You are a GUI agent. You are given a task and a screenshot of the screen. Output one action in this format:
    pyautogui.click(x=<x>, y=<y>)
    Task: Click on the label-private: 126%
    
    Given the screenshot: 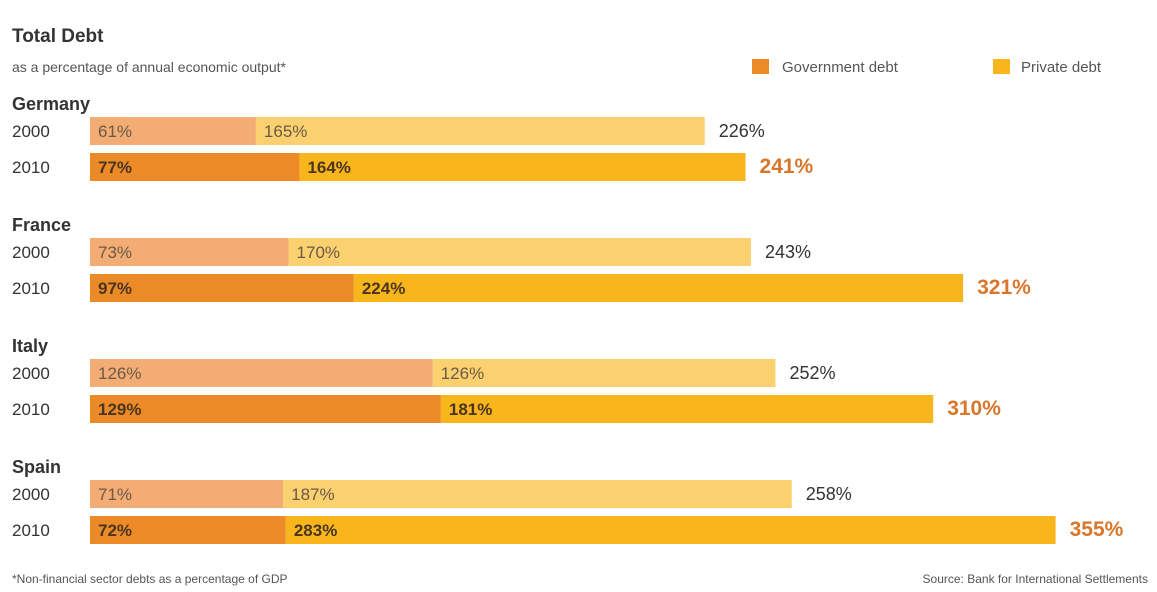 What is the action you would take?
    pyautogui.click(x=462, y=373)
    